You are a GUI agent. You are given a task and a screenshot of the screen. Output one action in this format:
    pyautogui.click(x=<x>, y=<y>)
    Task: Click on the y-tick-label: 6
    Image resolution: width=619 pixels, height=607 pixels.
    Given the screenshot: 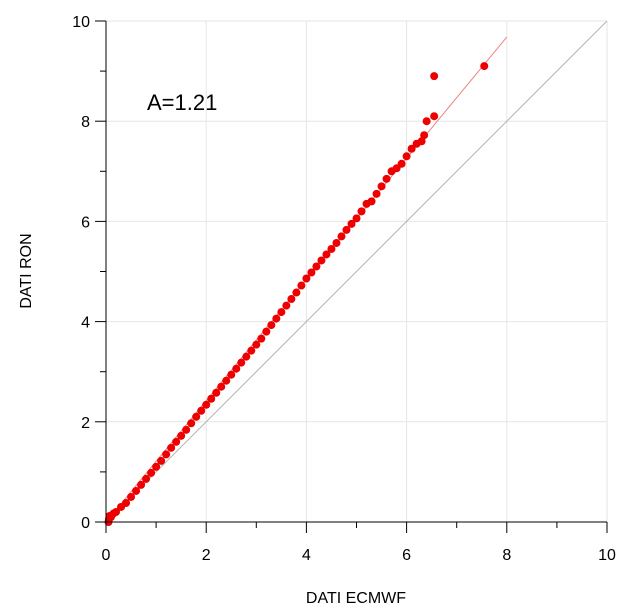 What is the action you would take?
    pyautogui.click(x=85, y=222)
    